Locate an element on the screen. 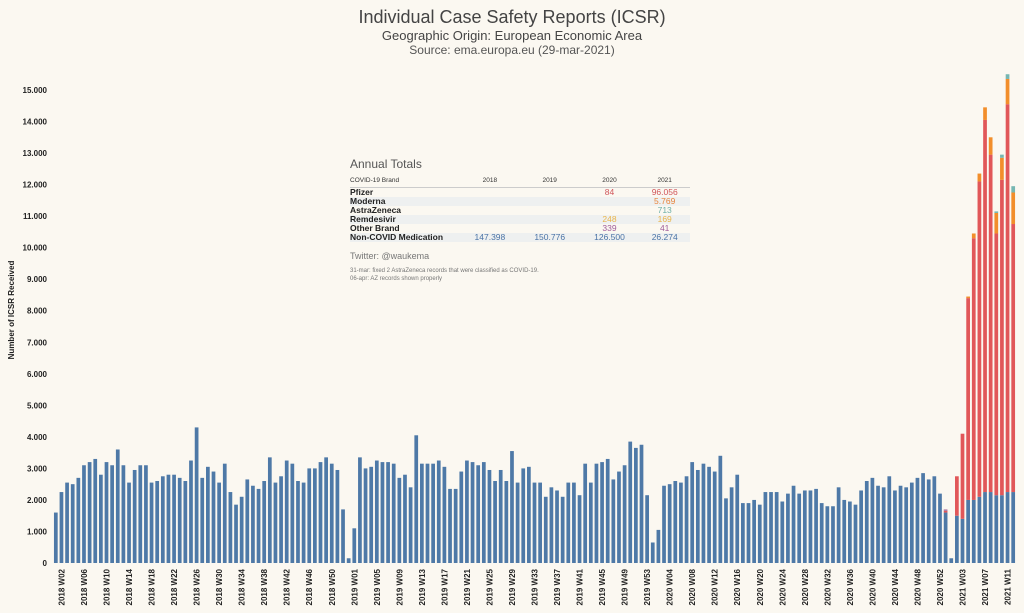 This screenshot has height=613, width=1024. annual-totals-header-row: COVID-19 Brand 2018 2019 2020 2021 is located at coordinates (520, 182).